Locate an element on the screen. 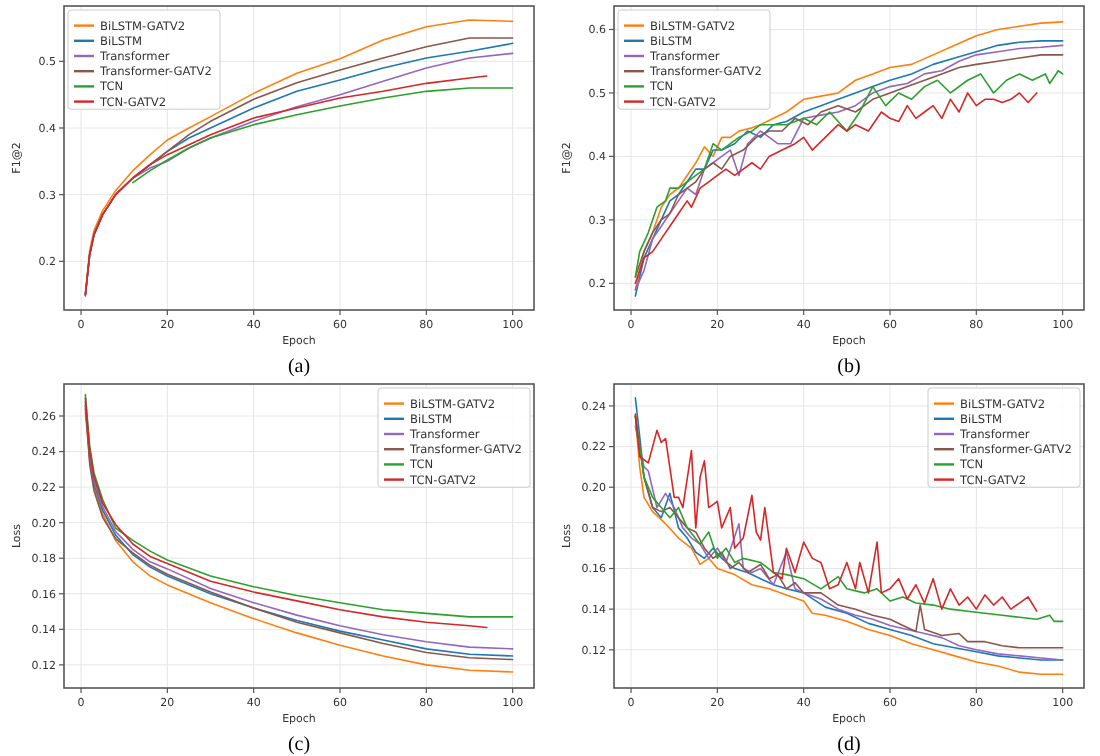  text: (c) is located at coordinates (299, 745).